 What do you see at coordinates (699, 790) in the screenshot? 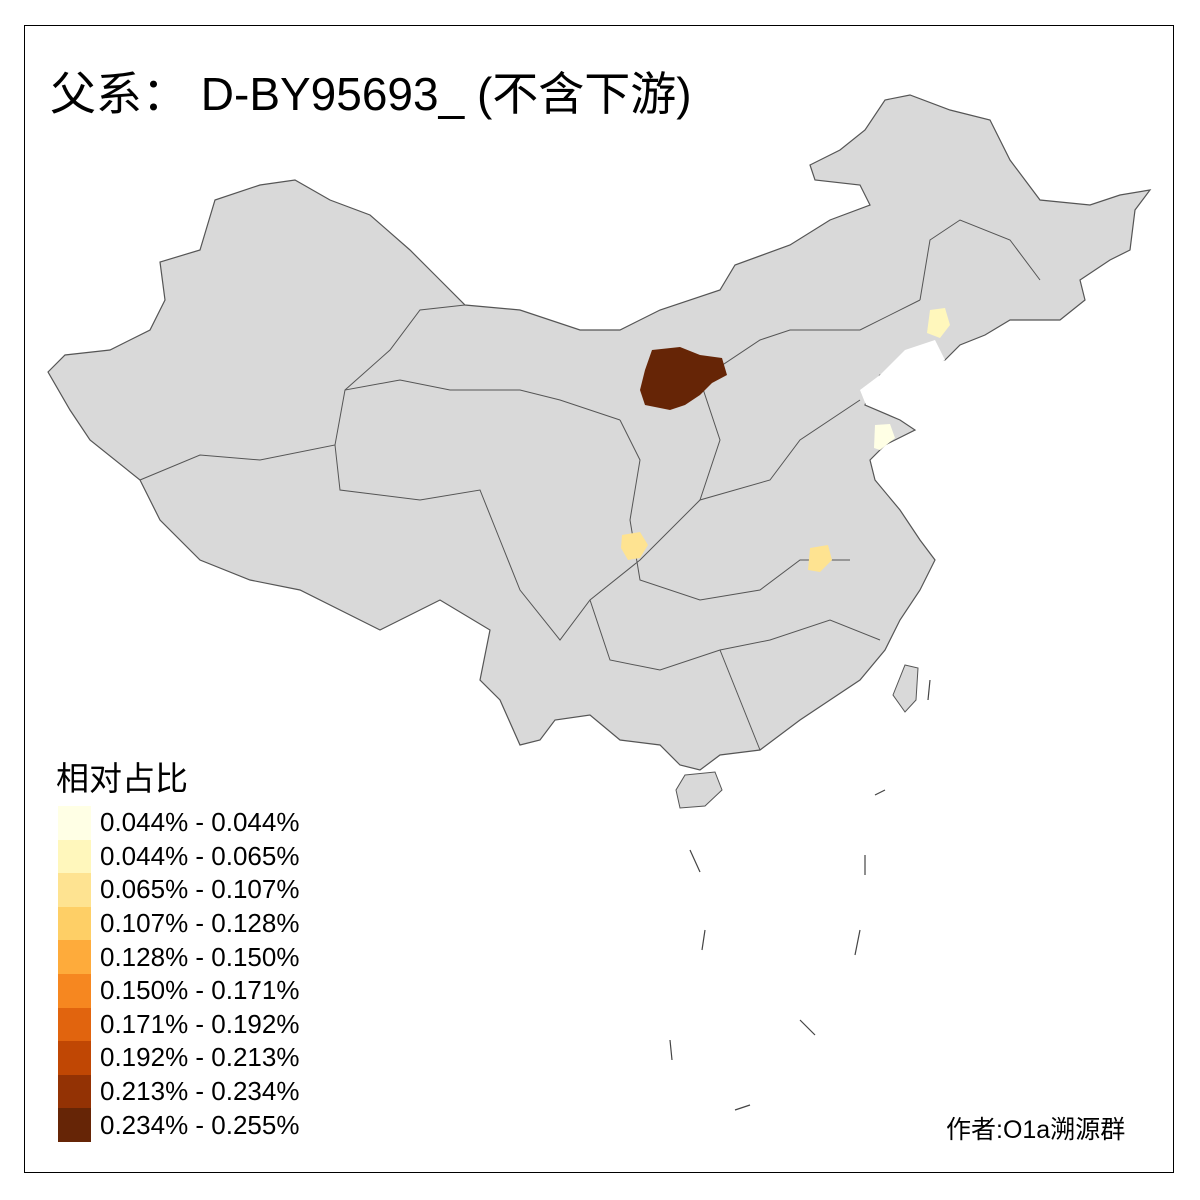
I see `hainan-island` at bounding box center [699, 790].